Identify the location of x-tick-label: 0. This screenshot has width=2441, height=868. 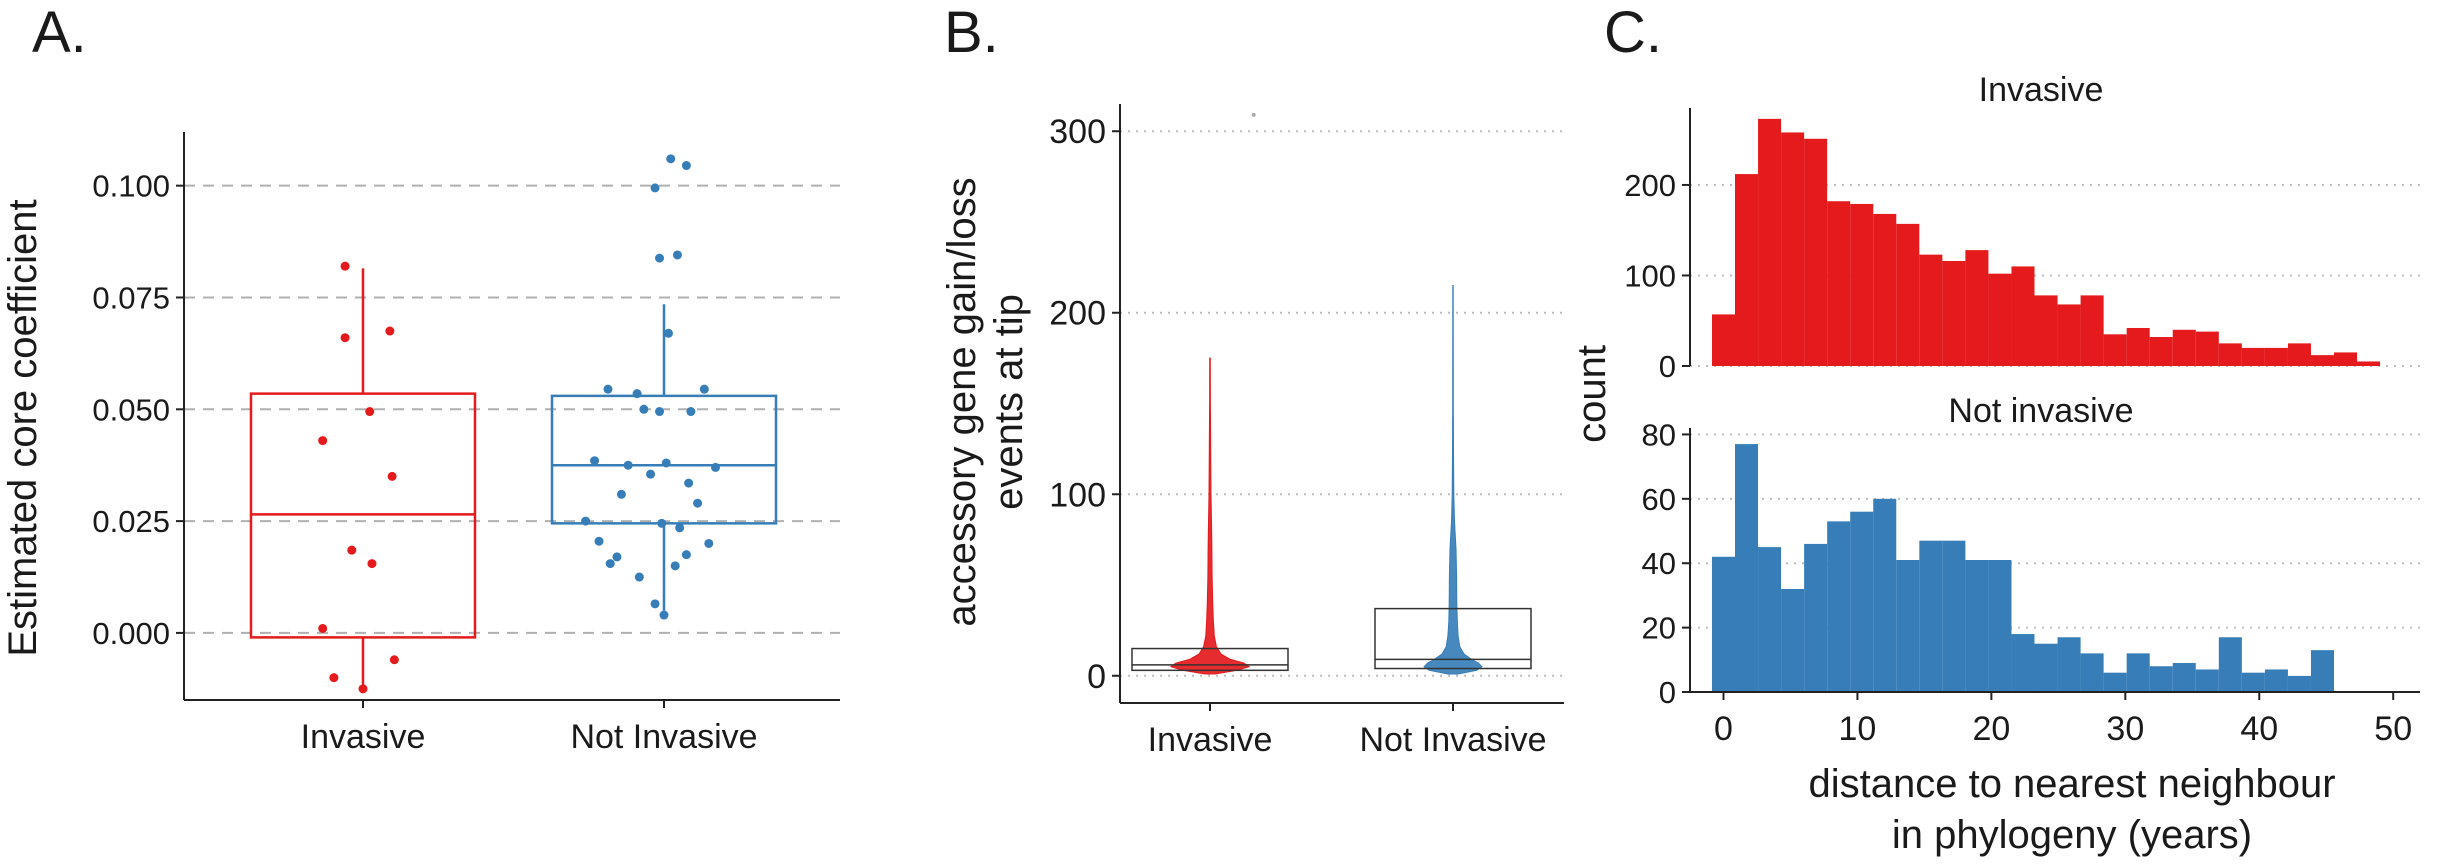
(1723, 729).